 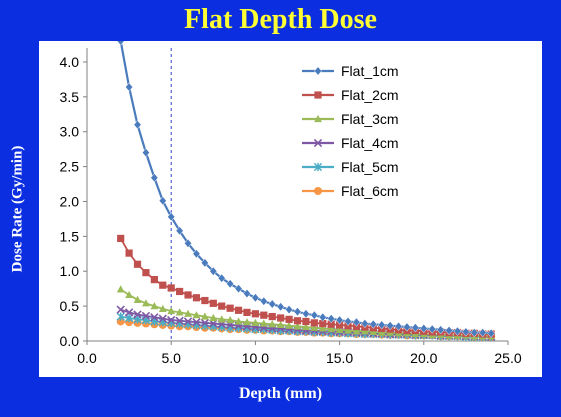 I want to click on legend-entry-flat-3cm: Flat_3cm, so click(x=350, y=119).